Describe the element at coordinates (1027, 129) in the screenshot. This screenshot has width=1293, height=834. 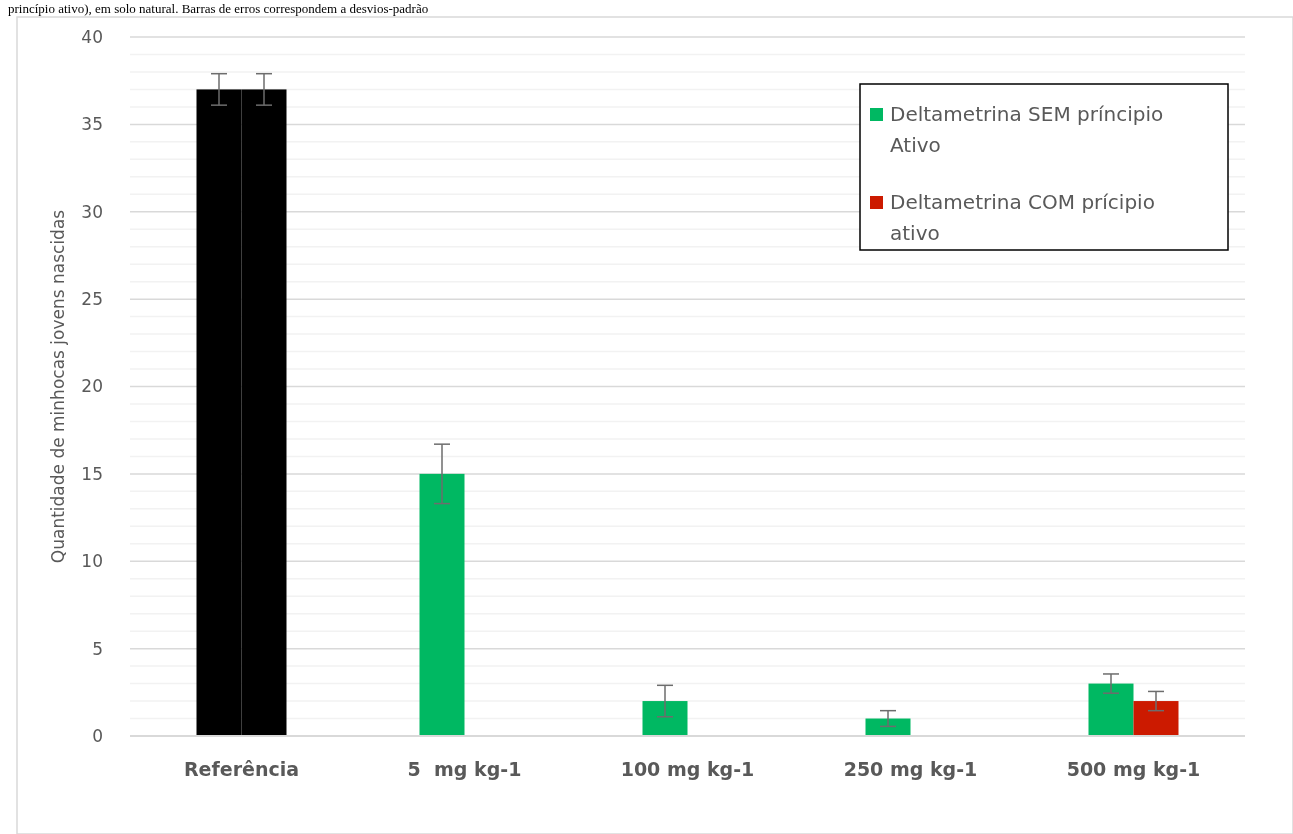
I see `legend-label: Deltametrina SEM príncipio Ativo` at that location.